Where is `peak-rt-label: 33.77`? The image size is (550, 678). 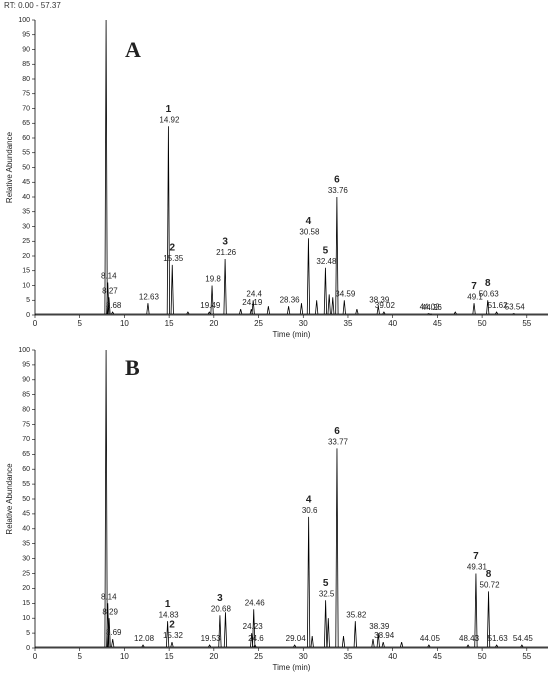
peak-rt-label: 33.77 is located at coordinates (338, 441).